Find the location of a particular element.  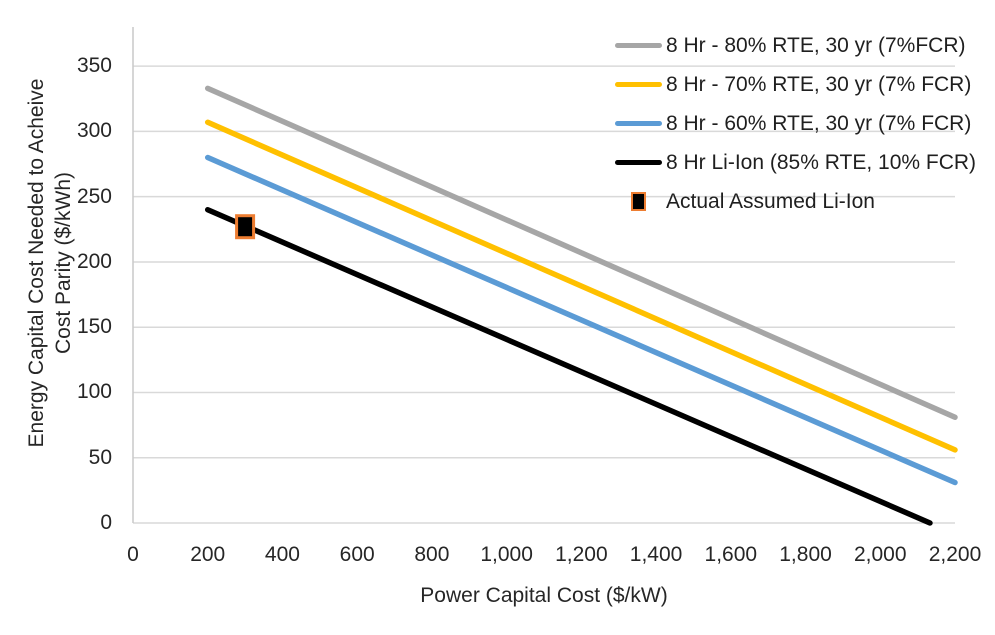

x-tick-label-400: 400 is located at coordinates (282, 554).